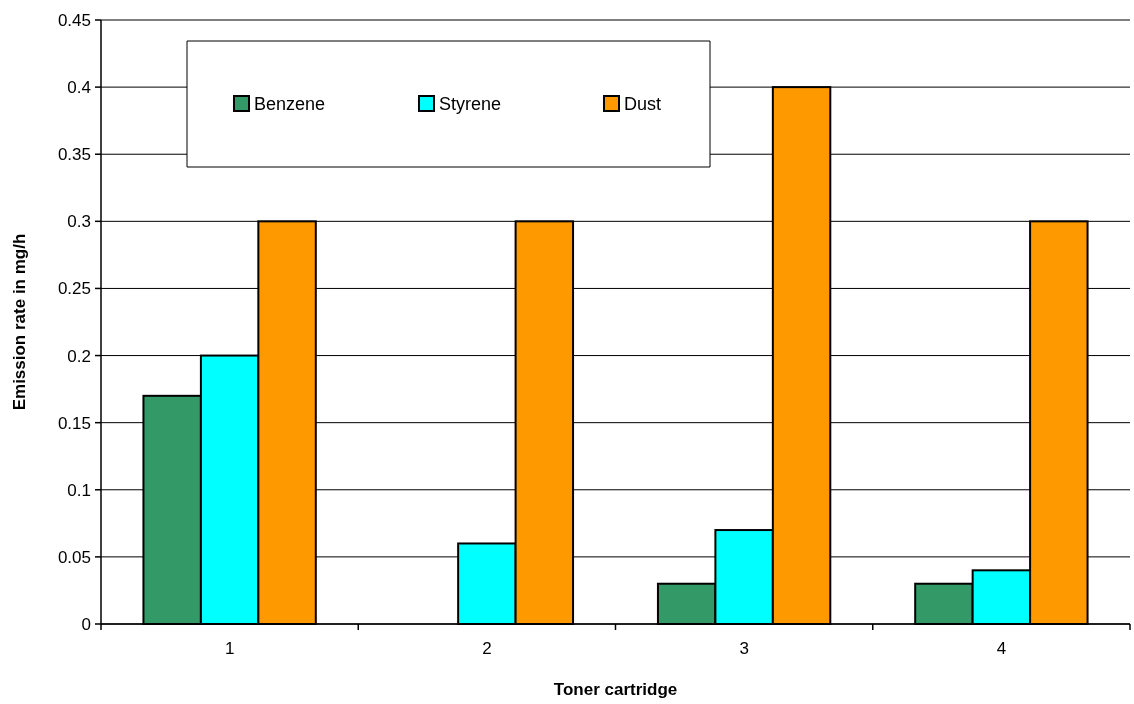 The height and width of the screenshot is (704, 1134). What do you see at coordinates (79, 356) in the screenshot?
I see `y-tick-label: 0.2` at bounding box center [79, 356].